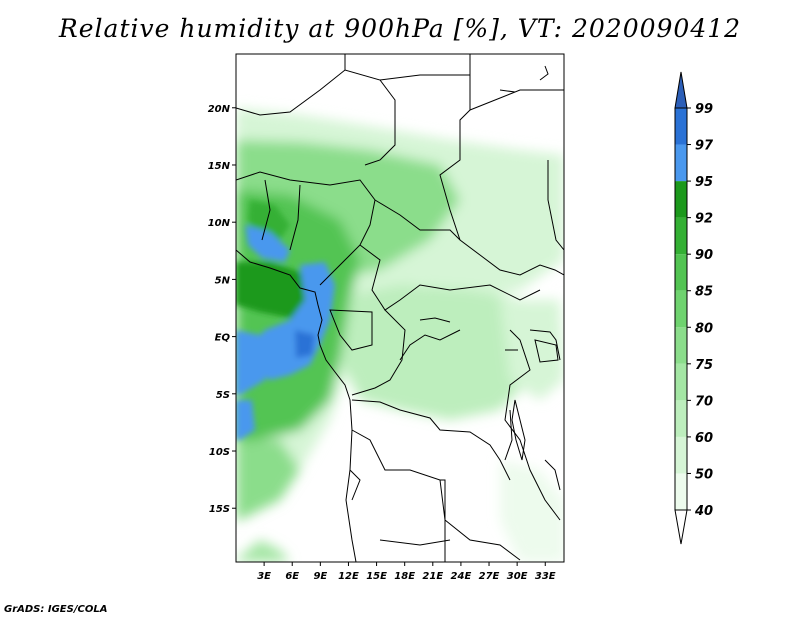 The image size is (800, 618). I want to click on colorbar-label: 80, so click(704, 328).